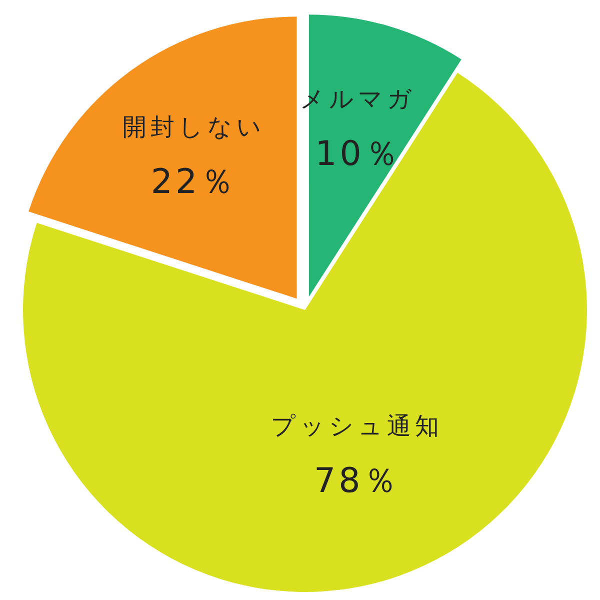 The width and height of the screenshot is (600, 600). I want to click on data-label: 10％, so click(358, 154).